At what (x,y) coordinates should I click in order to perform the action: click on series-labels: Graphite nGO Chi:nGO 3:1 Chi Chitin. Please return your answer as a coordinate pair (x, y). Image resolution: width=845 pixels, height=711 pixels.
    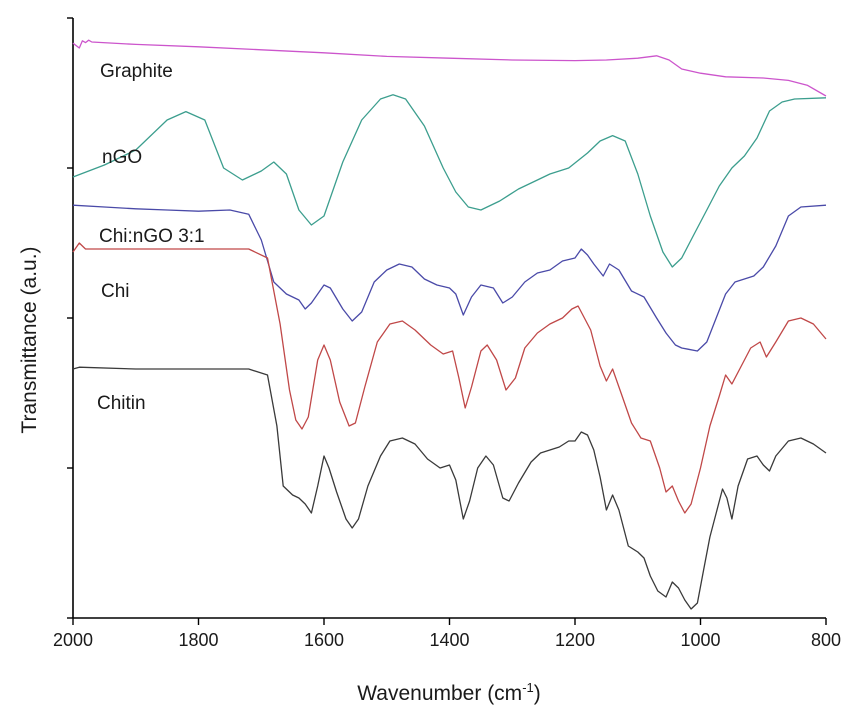
    Looking at the image, I should click on (151, 237).